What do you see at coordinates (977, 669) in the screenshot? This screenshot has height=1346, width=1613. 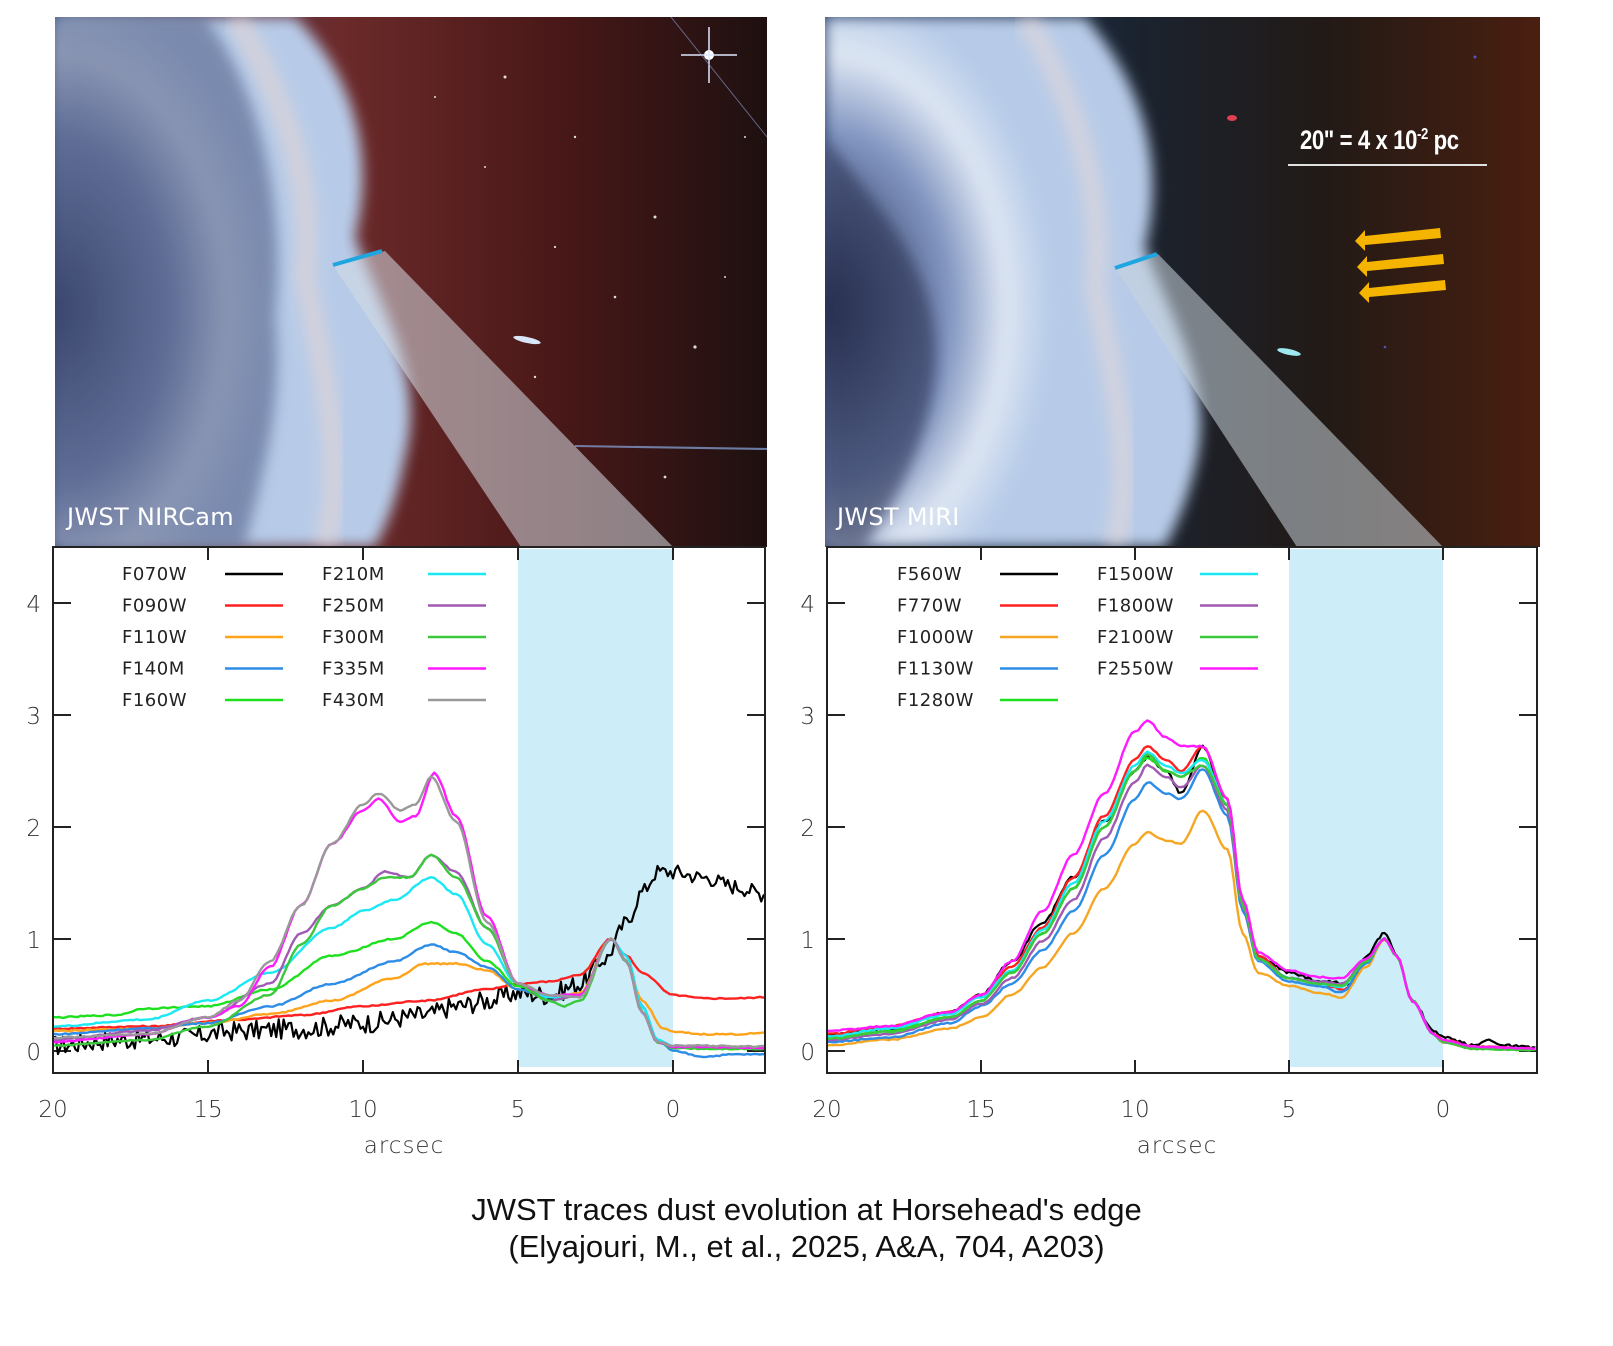 I see `legend-item: F1130W` at bounding box center [977, 669].